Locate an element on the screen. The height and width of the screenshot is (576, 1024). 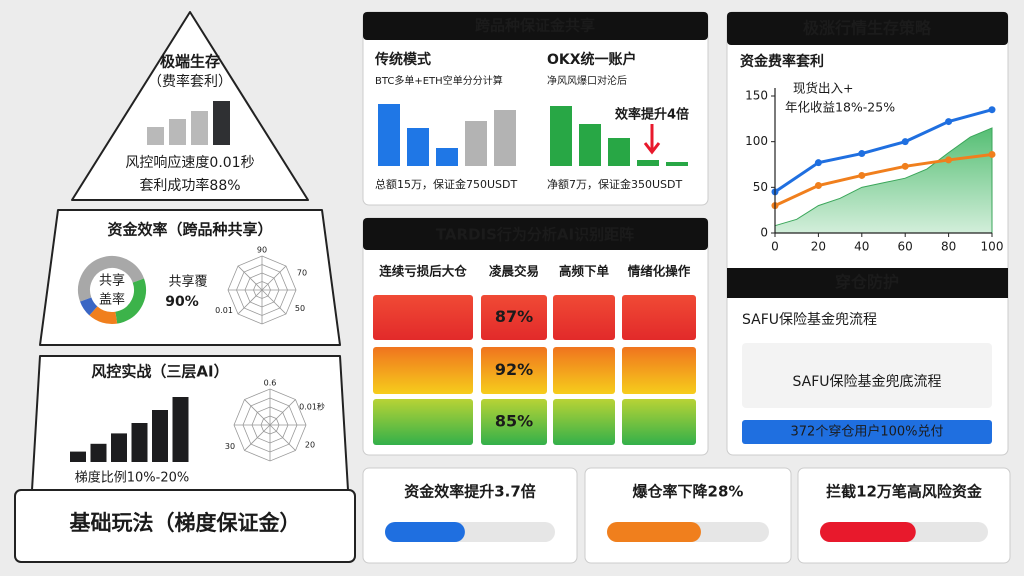
sub-note: 总额15万，保证金750USDT is located at coordinates (446, 184).